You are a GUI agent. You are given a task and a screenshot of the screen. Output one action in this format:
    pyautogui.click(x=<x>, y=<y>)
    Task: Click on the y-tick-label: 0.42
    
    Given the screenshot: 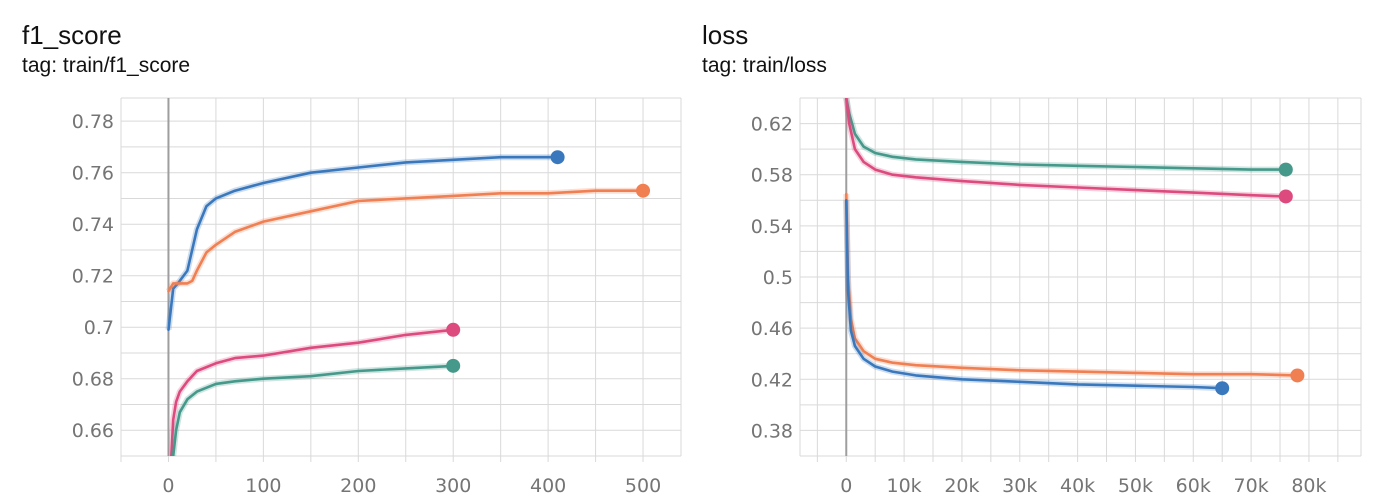 What is the action you would take?
    pyautogui.click(x=772, y=380)
    